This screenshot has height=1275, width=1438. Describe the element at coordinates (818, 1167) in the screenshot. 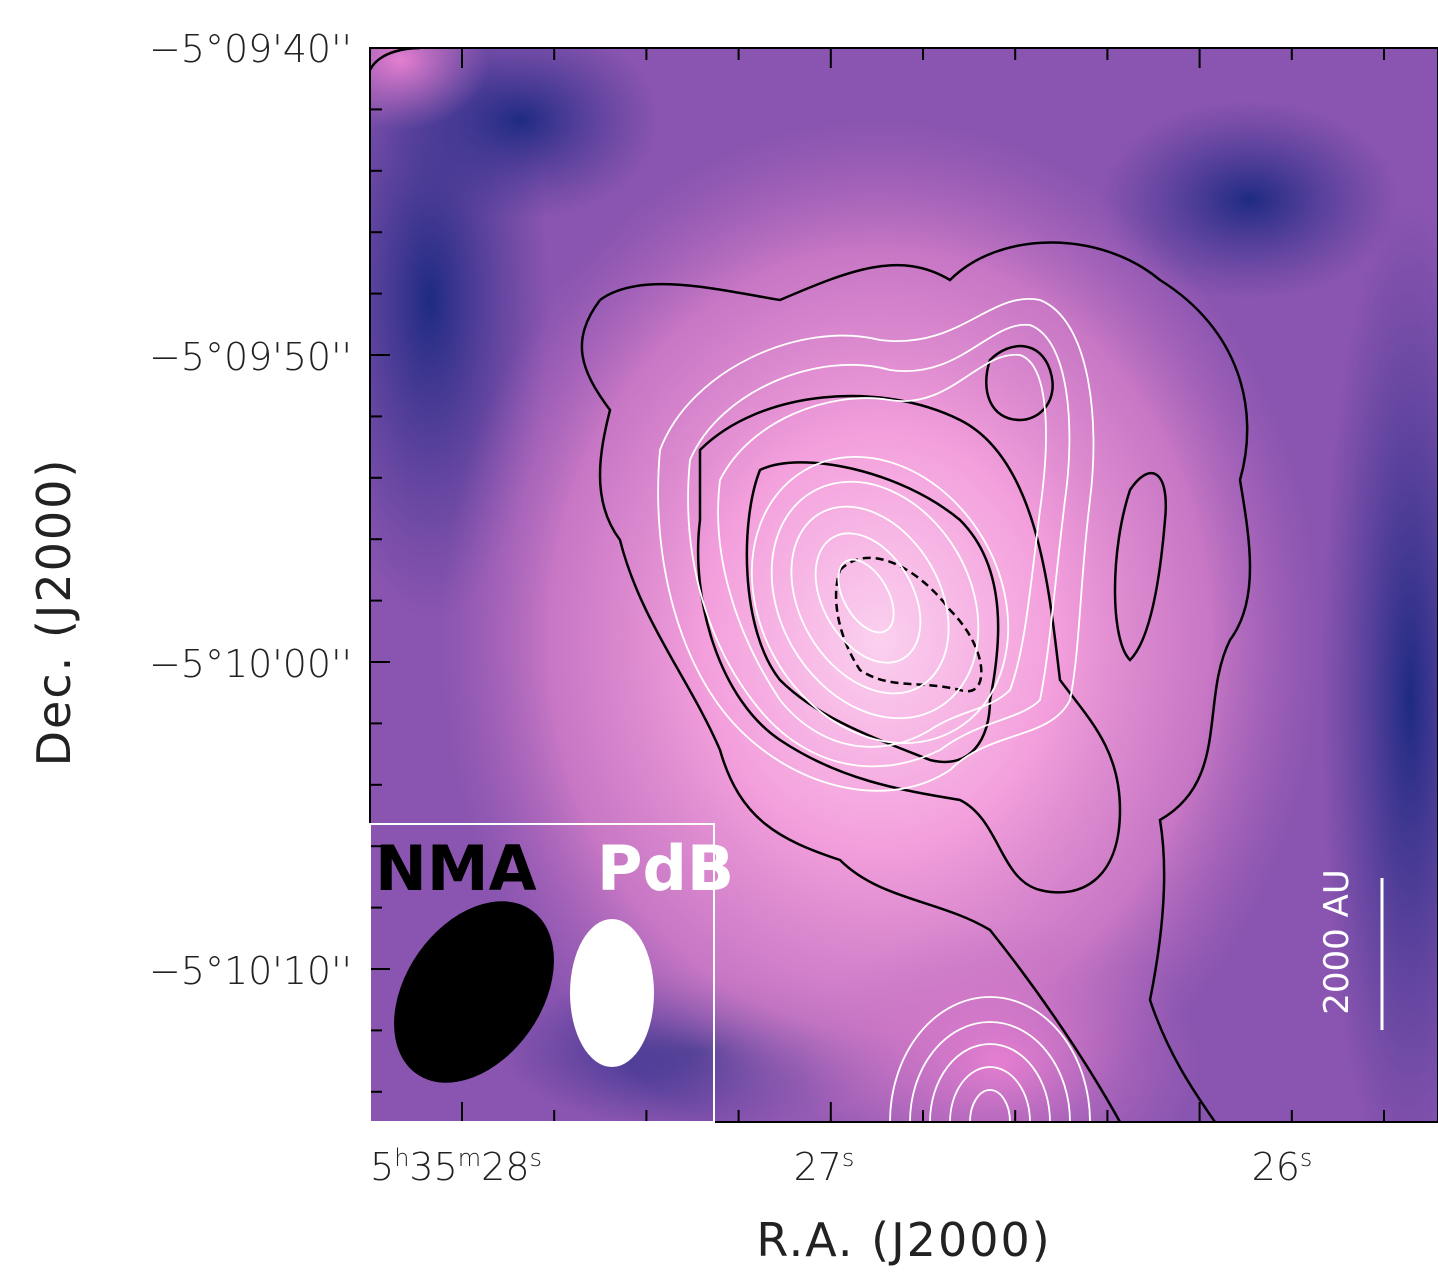

I see `tick-text: 27` at that location.